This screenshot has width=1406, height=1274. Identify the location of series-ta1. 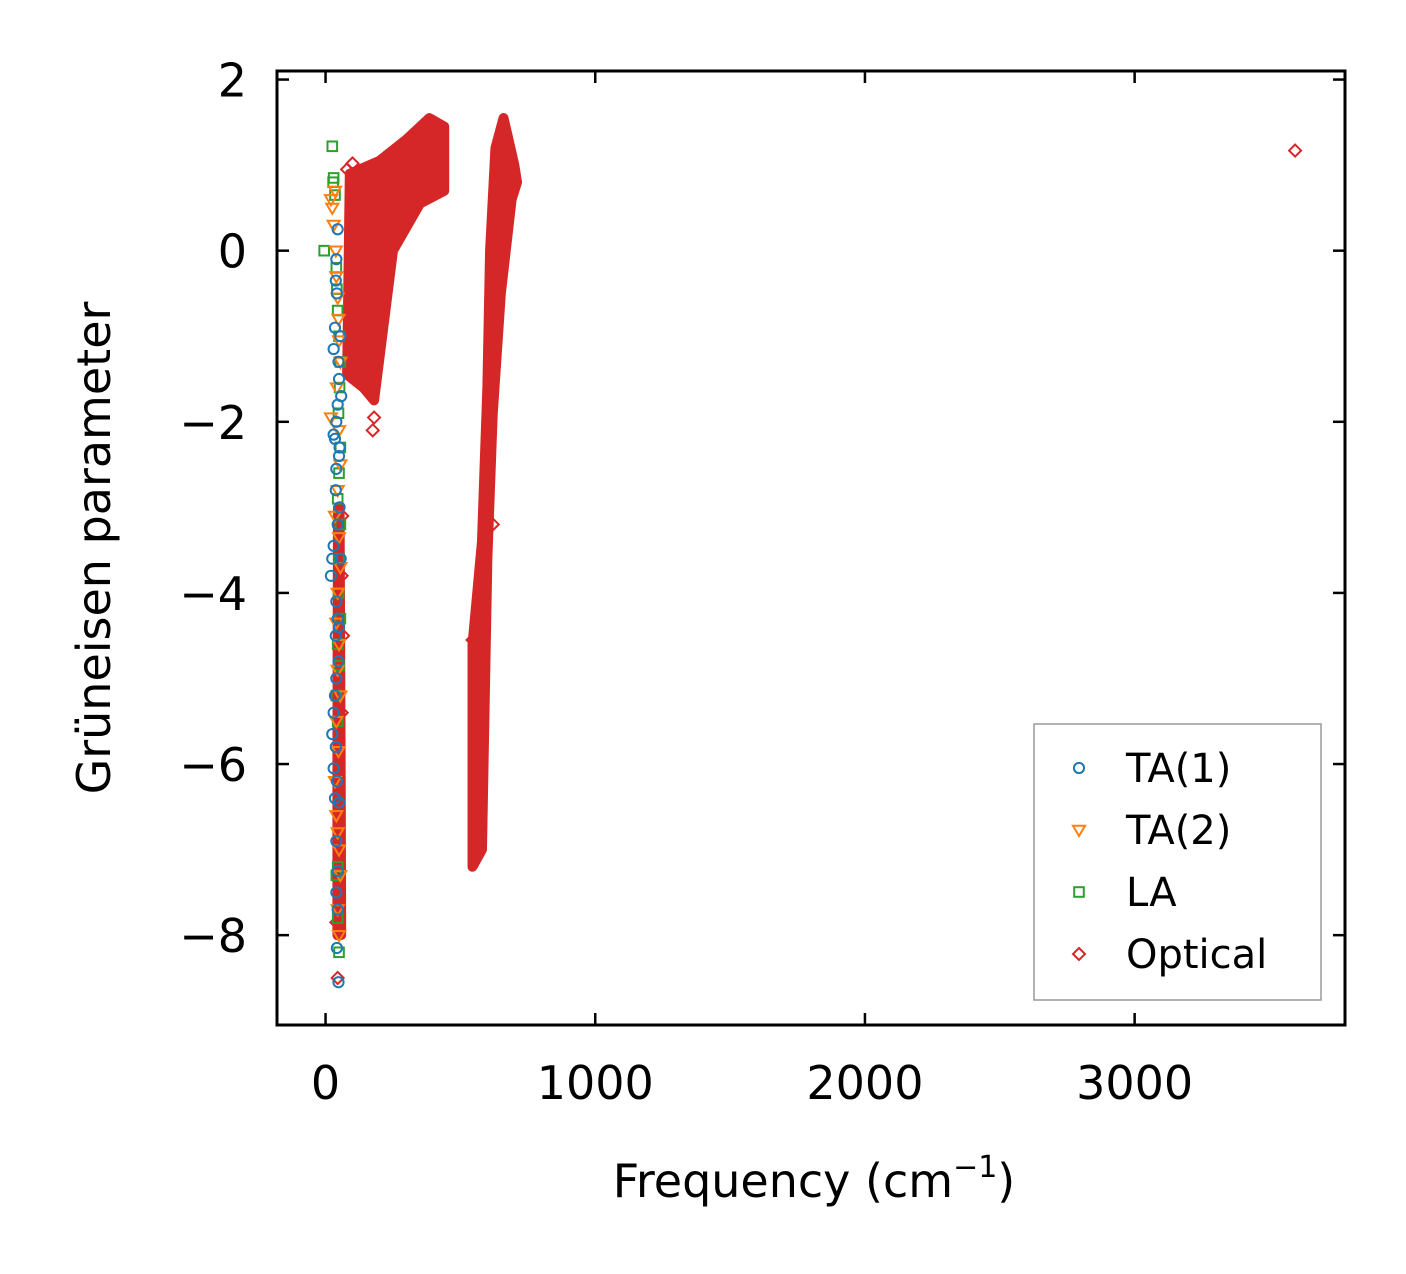
(336, 606).